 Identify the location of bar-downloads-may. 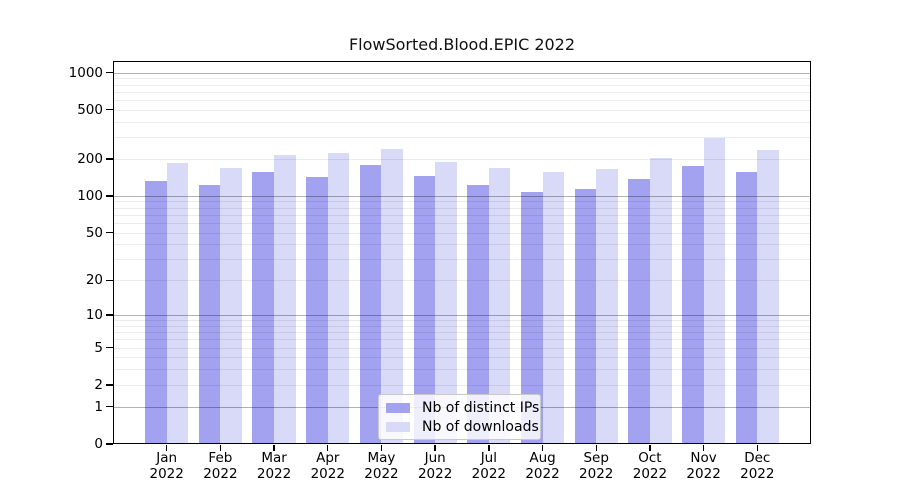
(392, 296).